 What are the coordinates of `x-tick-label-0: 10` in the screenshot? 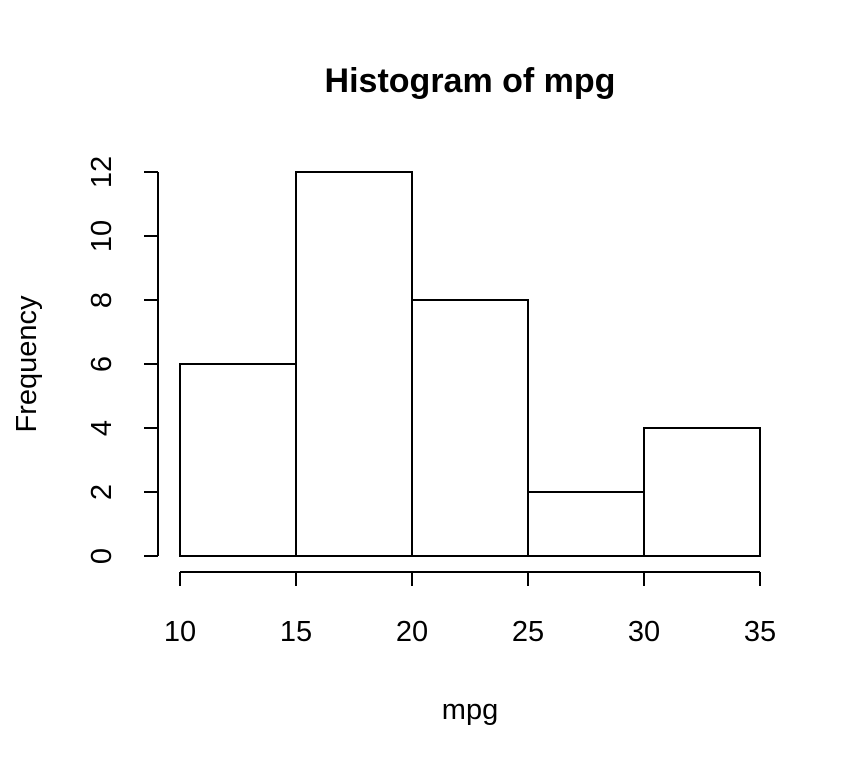 It's located at (180, 632).